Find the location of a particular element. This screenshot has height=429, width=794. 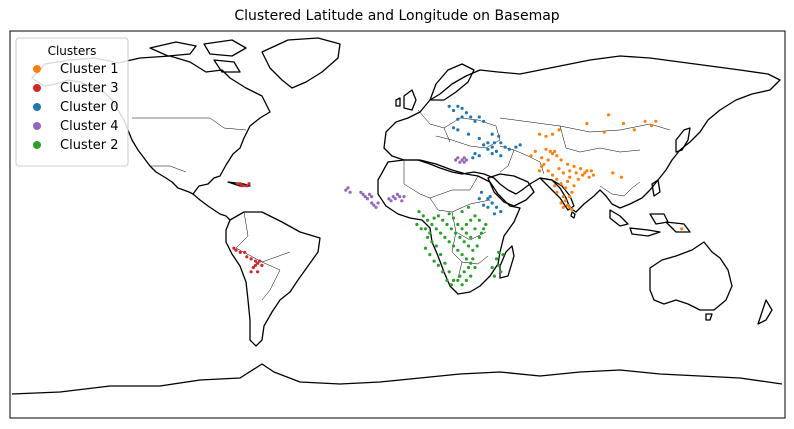

border-europe is located at coordinates (459, 129).